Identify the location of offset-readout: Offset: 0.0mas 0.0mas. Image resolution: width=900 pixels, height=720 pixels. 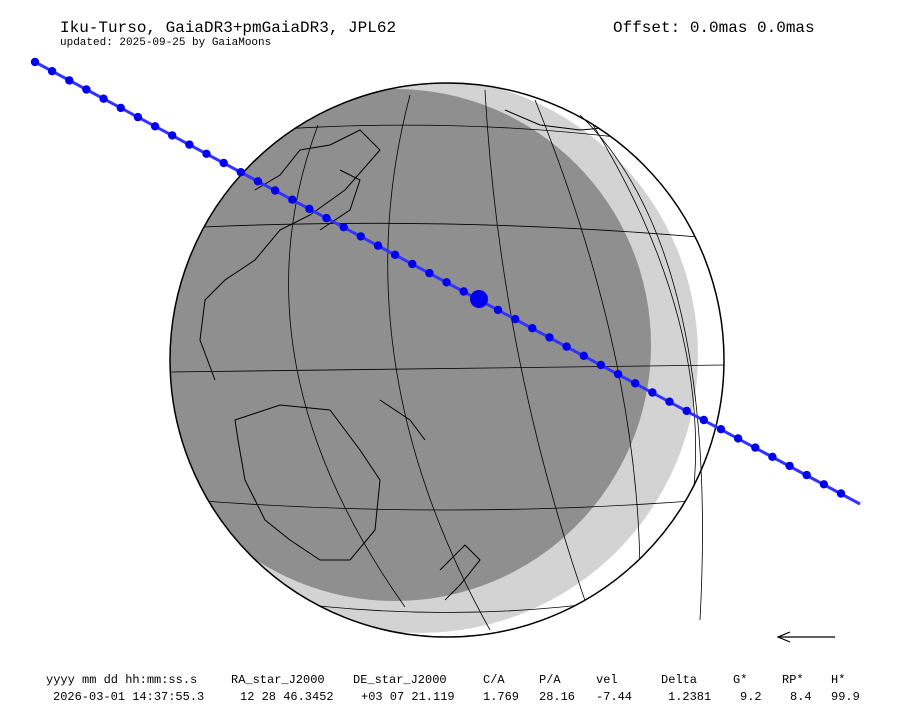
(714, 28).